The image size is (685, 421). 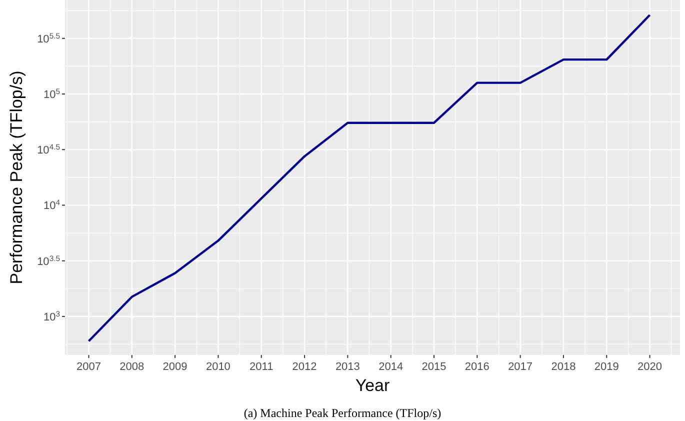 I want to click on x-axis-title: Year, so click(x=372, y=385).